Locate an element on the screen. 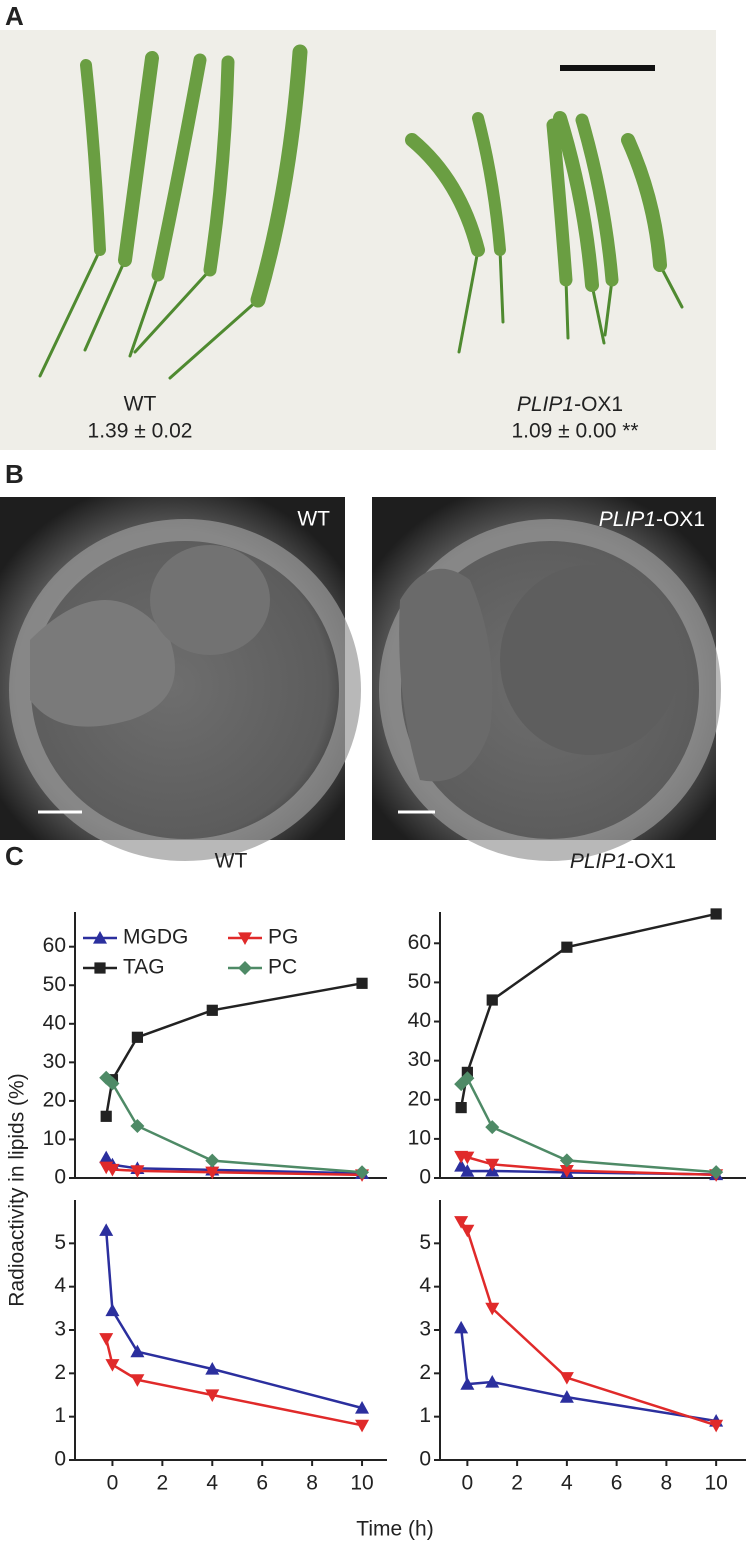  x-tick-label: 10 is located at coordinates (715, 1483).